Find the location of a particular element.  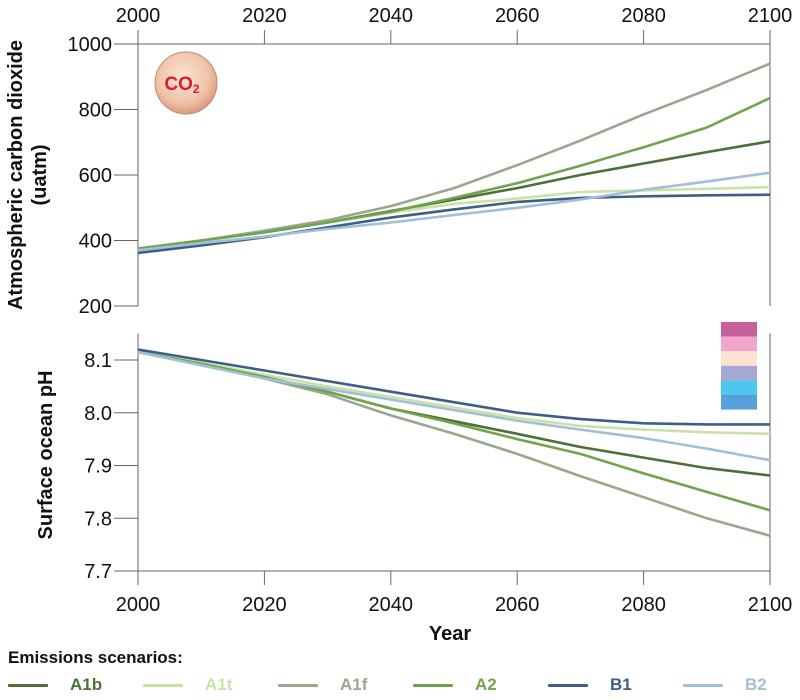

co2-y-axis-title-line: (uatm) is located at coordinates (40, 174).